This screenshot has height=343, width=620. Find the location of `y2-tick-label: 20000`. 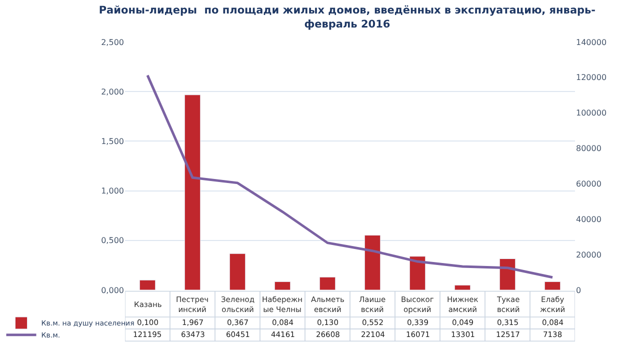

y2-tick-label: 20000 is located at coordinates (589, 255).